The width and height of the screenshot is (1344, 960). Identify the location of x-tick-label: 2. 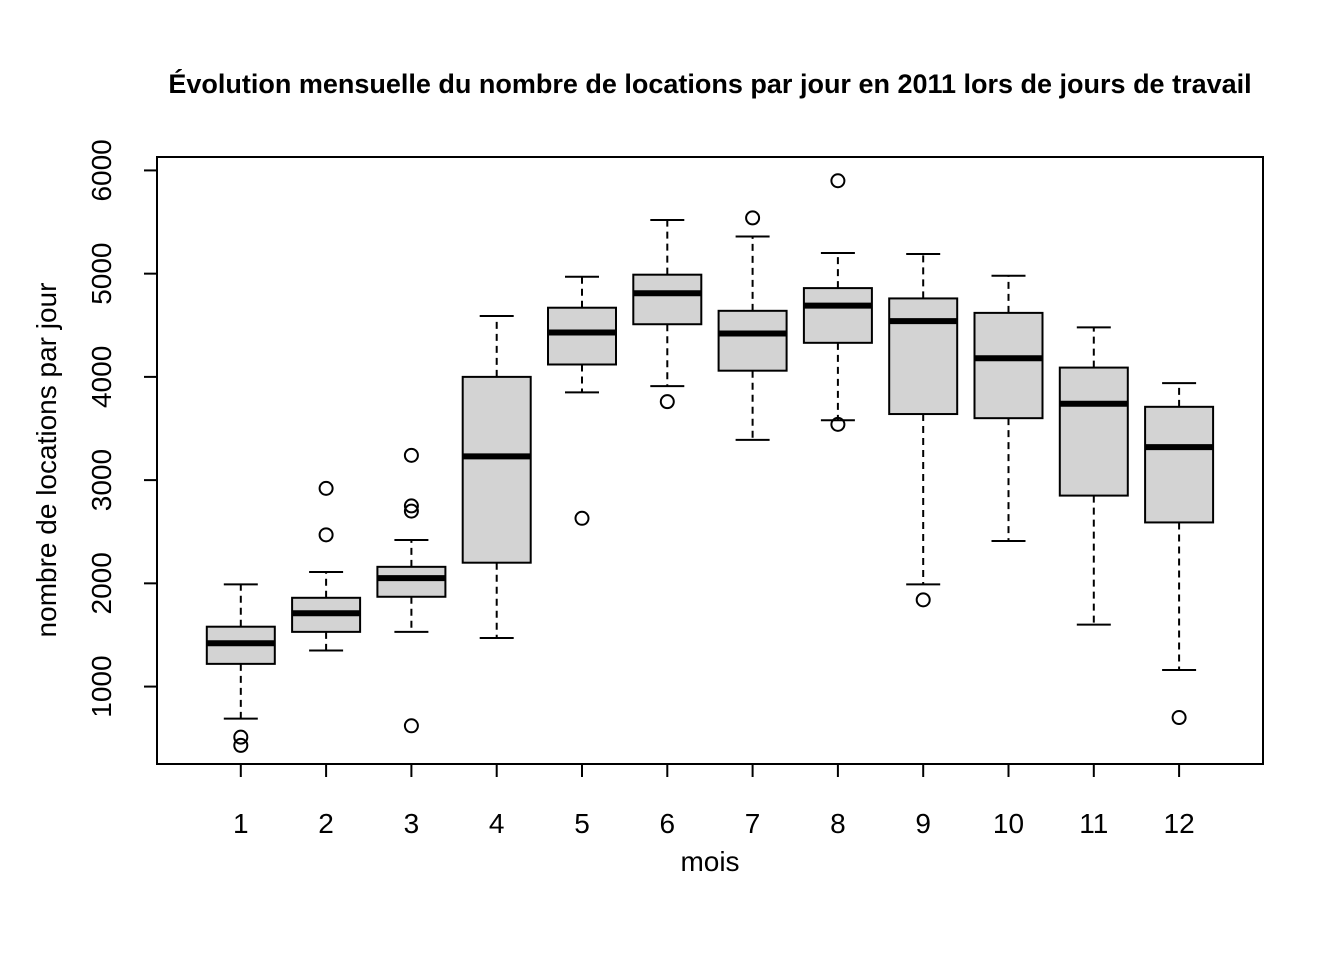
(326, 823).